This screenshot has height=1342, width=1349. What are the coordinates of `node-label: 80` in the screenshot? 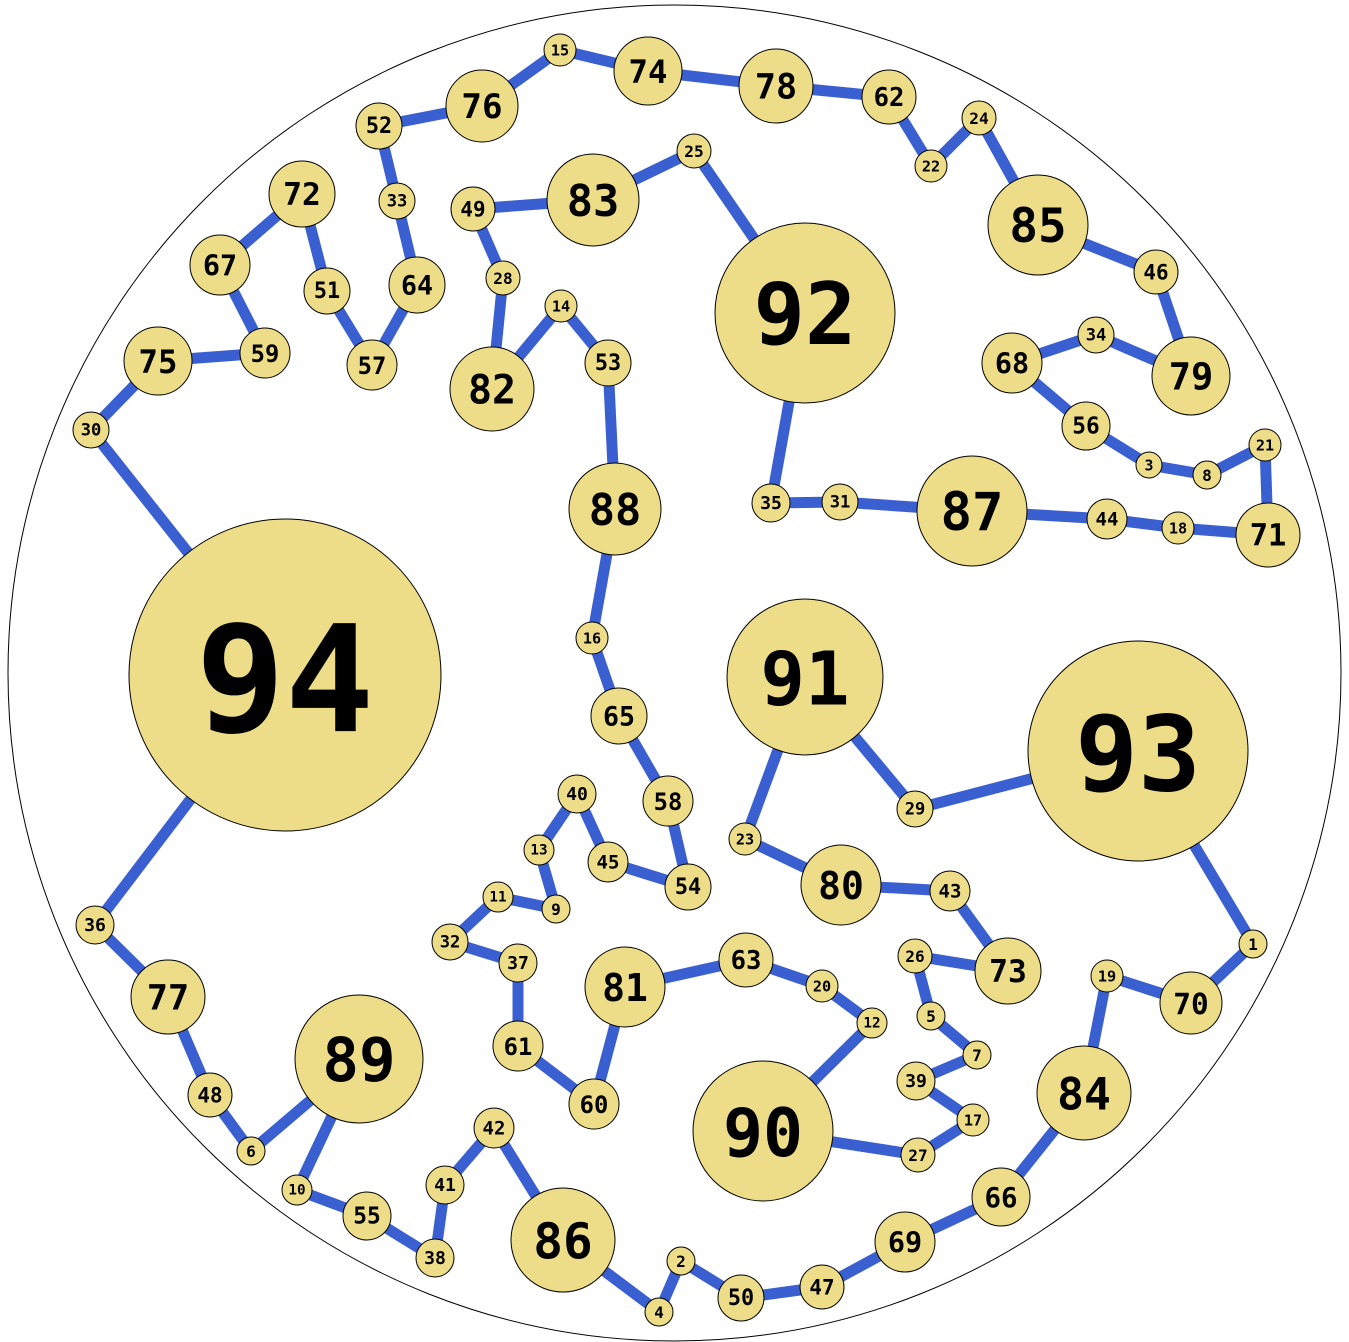 It's located at (841, 886).